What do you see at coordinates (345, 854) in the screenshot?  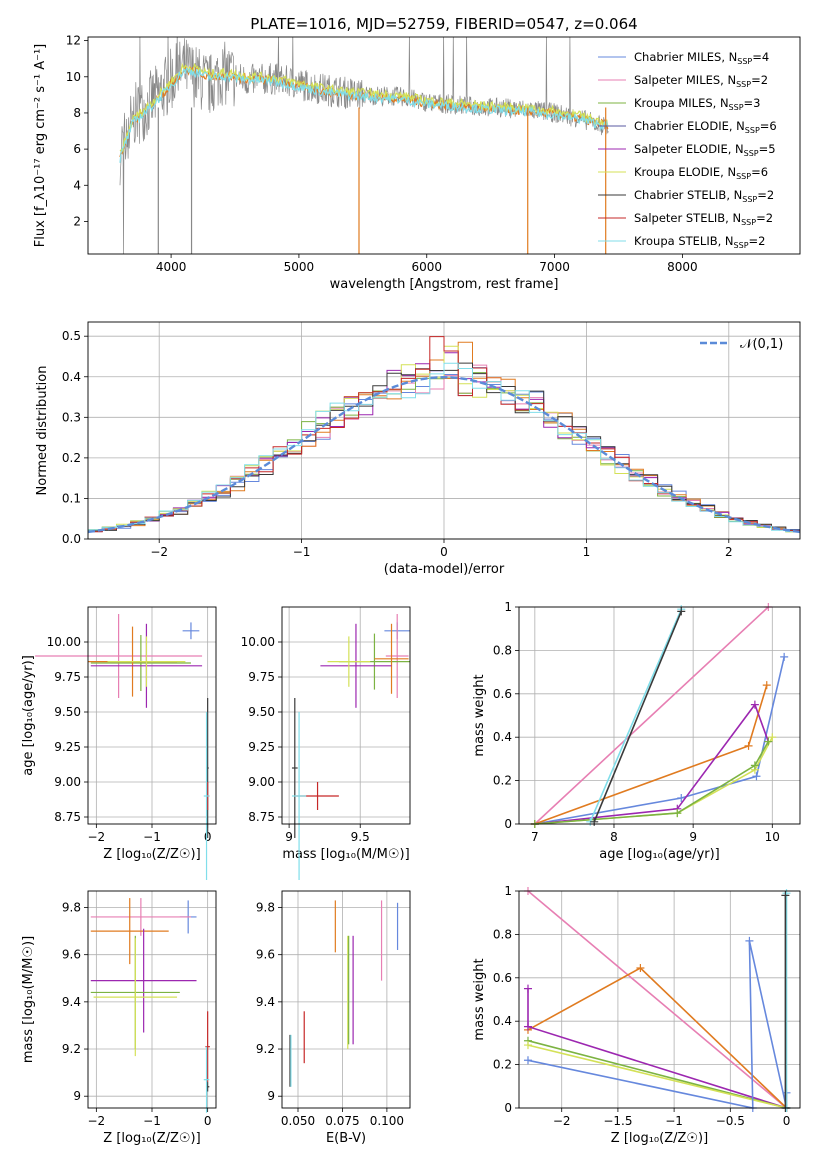 I see `age-vs-mass-xlabel: mass [log₁₀(M/M☉)]` at bounding box center [345, 854].